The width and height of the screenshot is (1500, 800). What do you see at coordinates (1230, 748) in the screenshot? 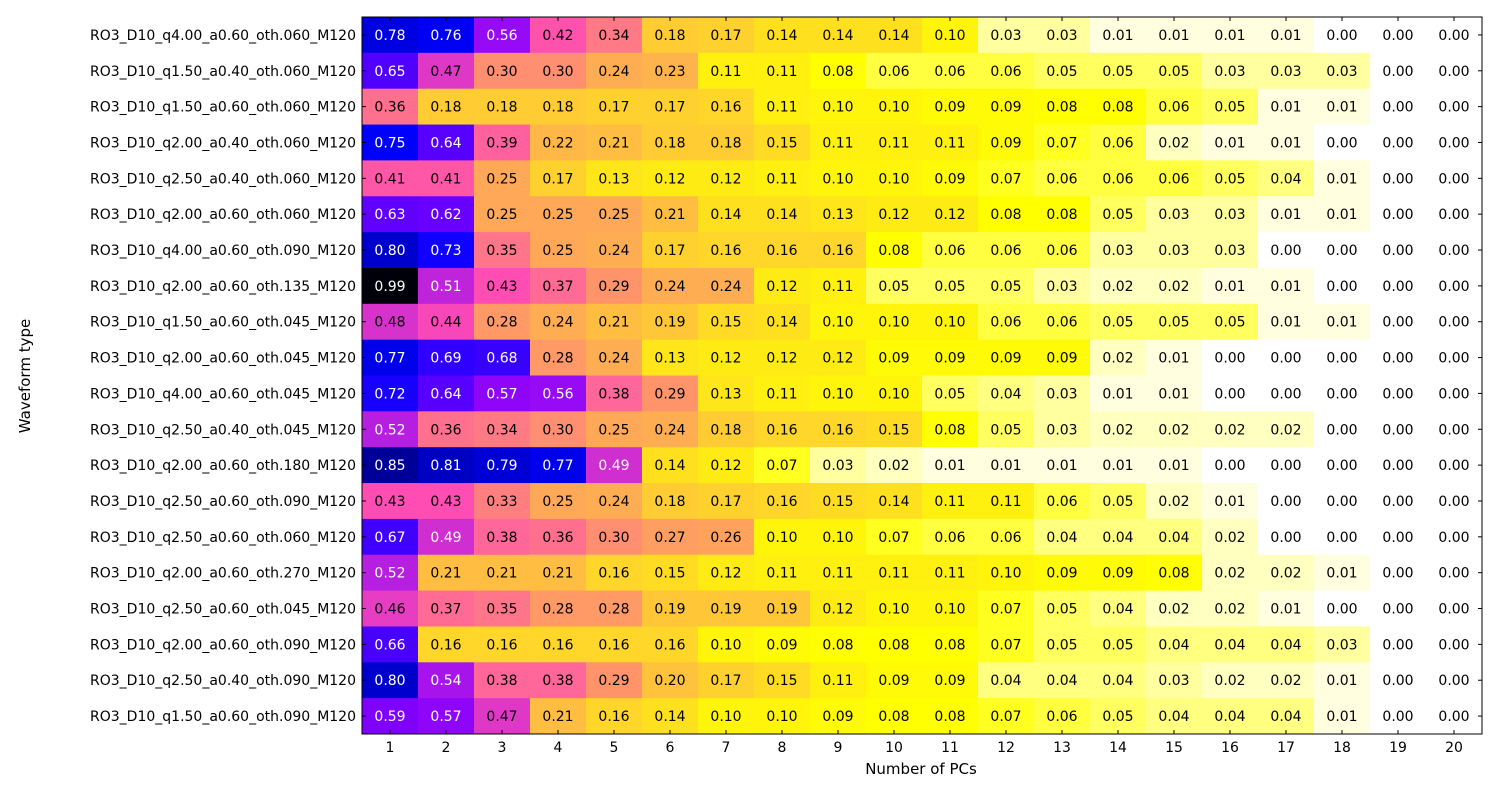
I see `x-tick-label: 16` at bounding box center [1230, 748].